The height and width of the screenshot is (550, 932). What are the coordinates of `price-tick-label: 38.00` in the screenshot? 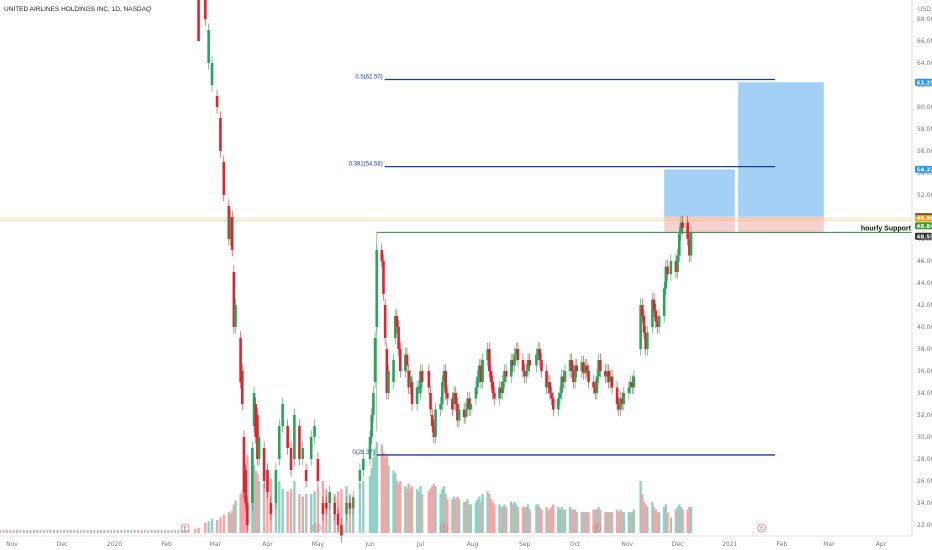 It's located at (924, 349).